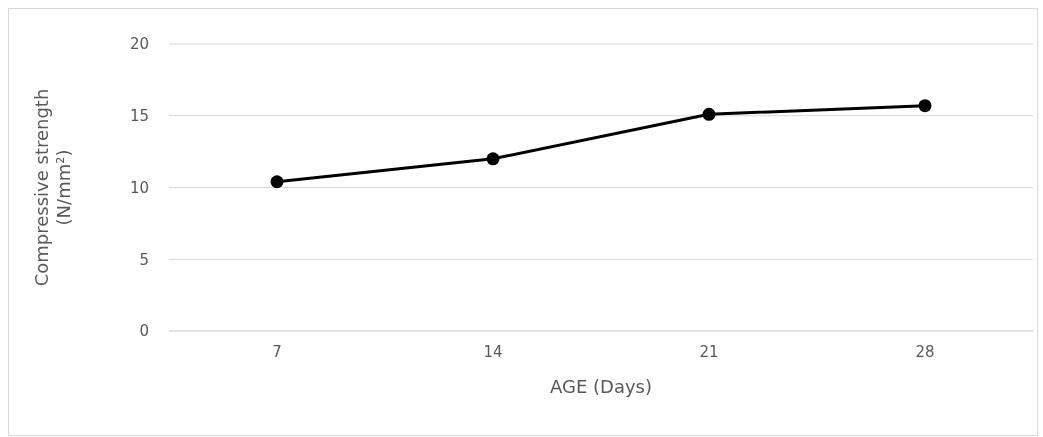 This screenshot has height=437, width=1043. What do you see at coordinates (139, 187) in the screenshot?
I see `y-tick-label: 10` at bounding box center [139, 187].